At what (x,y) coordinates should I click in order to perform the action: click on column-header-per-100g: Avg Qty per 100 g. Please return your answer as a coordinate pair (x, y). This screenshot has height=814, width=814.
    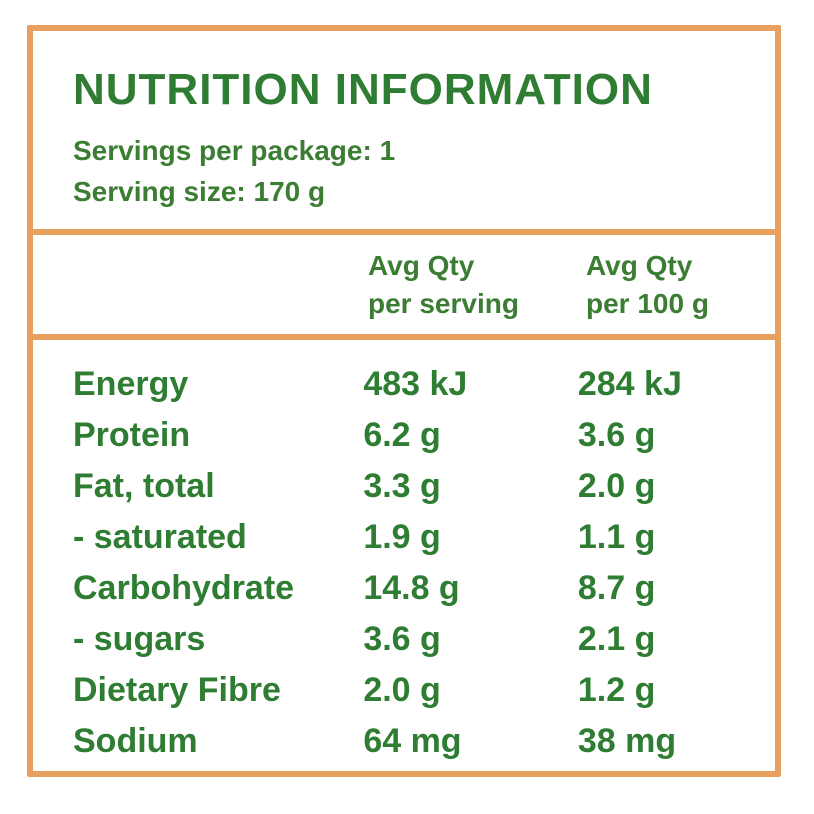
    Looking at the image, I should click on (647, 285).